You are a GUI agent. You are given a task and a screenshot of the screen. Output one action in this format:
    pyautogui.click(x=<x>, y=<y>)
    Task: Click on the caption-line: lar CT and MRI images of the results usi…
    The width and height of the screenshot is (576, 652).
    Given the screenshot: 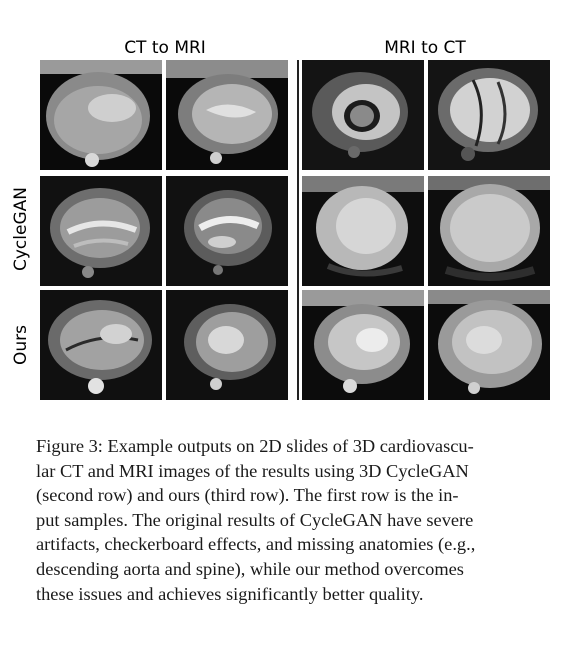 What is the action you would take?
    pyautogui.click(x=252, y=470)
    